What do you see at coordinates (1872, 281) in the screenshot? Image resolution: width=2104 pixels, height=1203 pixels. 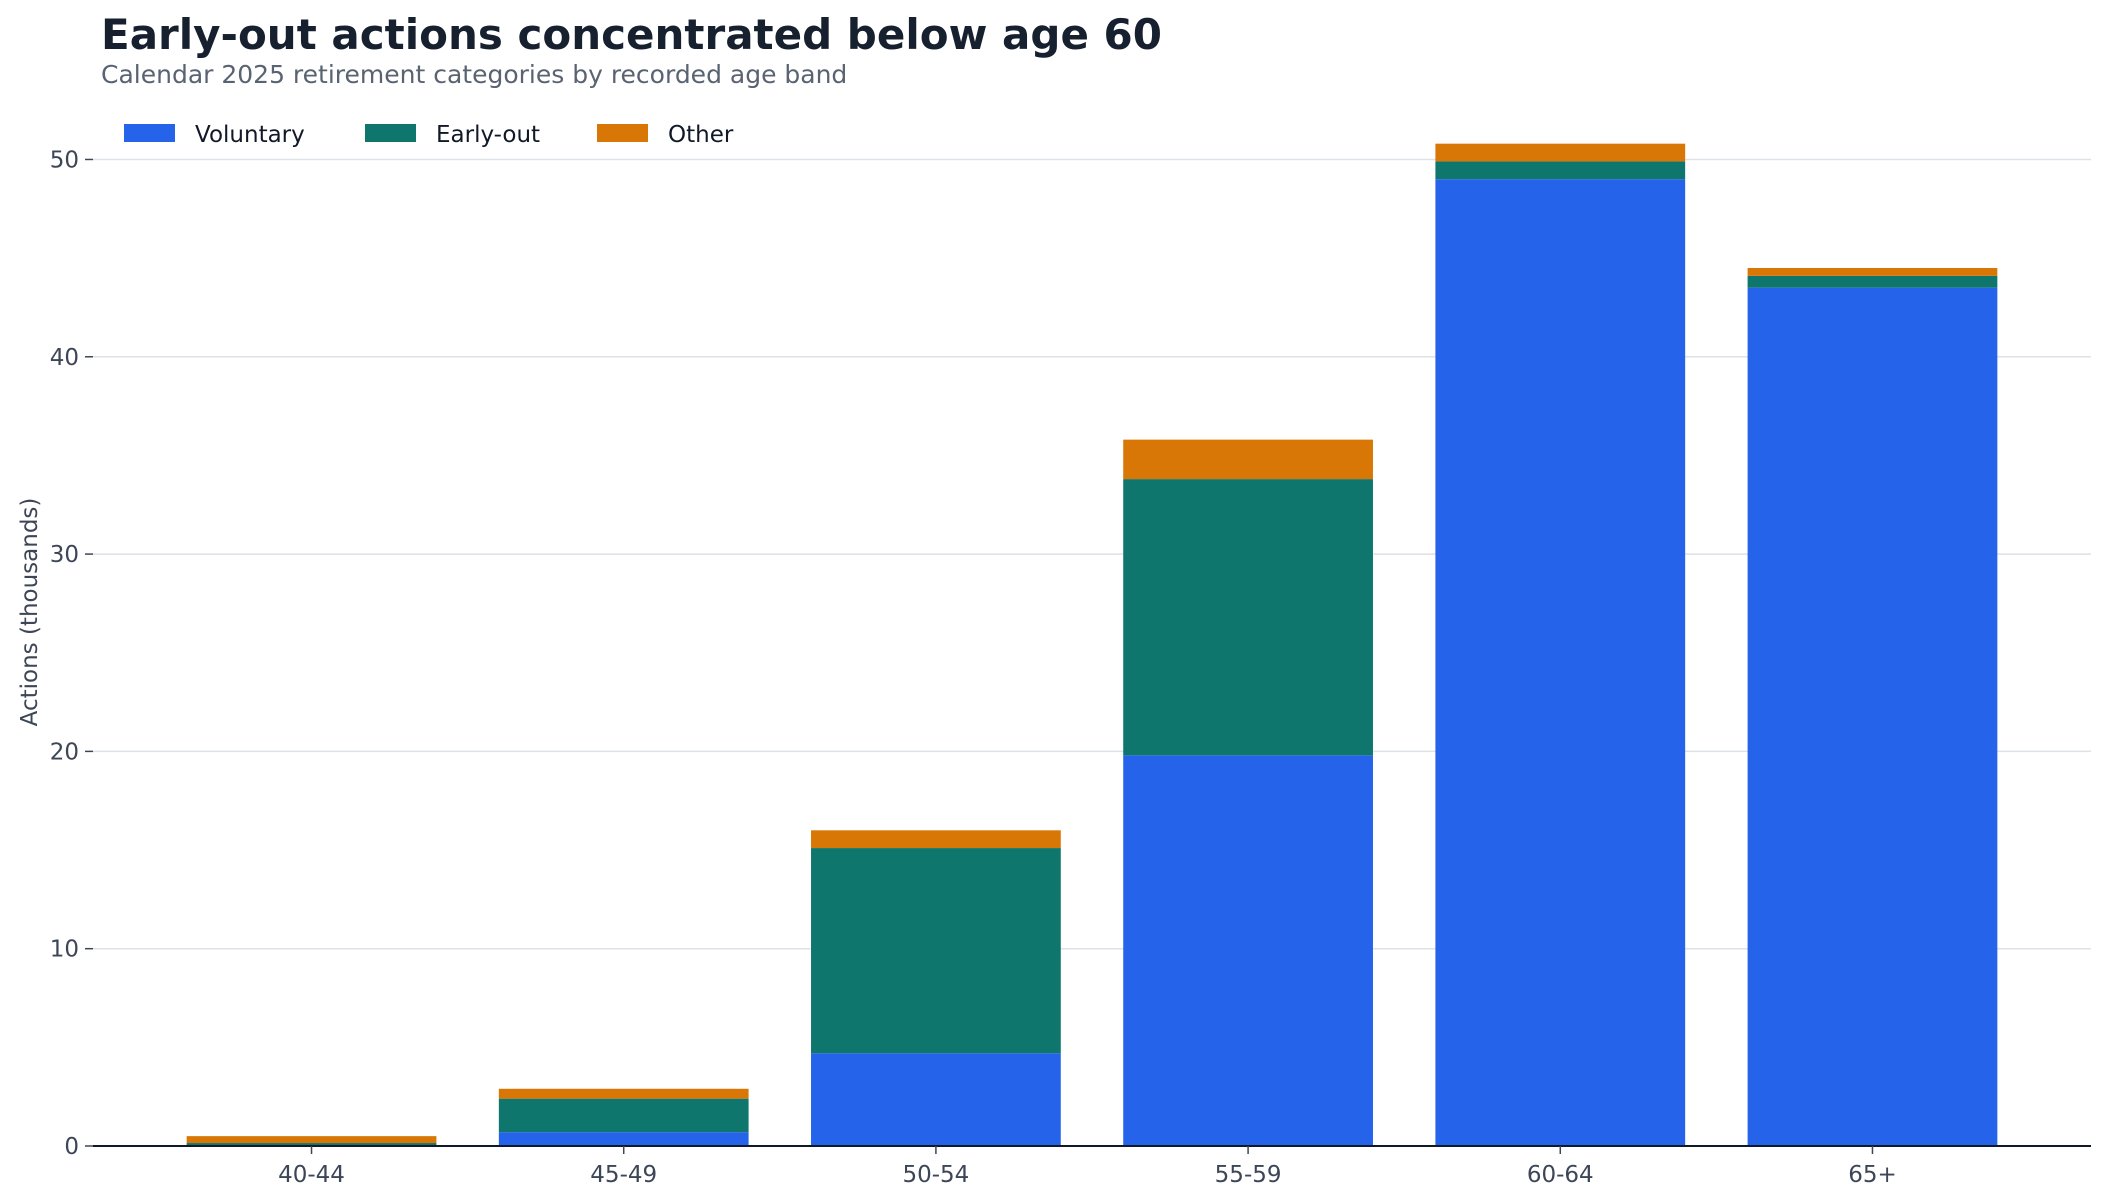 I see `bar-early-out-65plus` at bounding box center [1872, 281].